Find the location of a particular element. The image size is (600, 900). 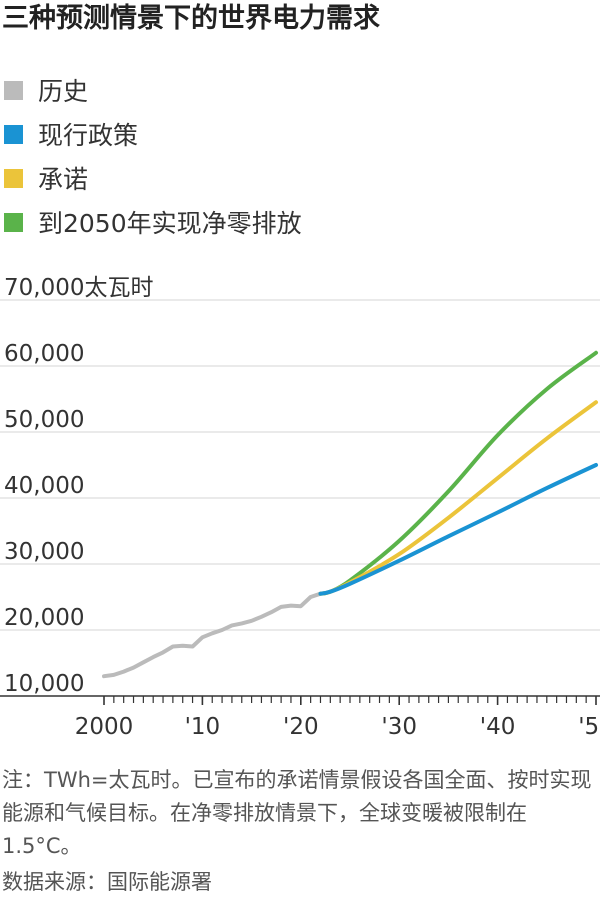

y-tick-label-20000: 20,000 is located at coordinates (44, 618).